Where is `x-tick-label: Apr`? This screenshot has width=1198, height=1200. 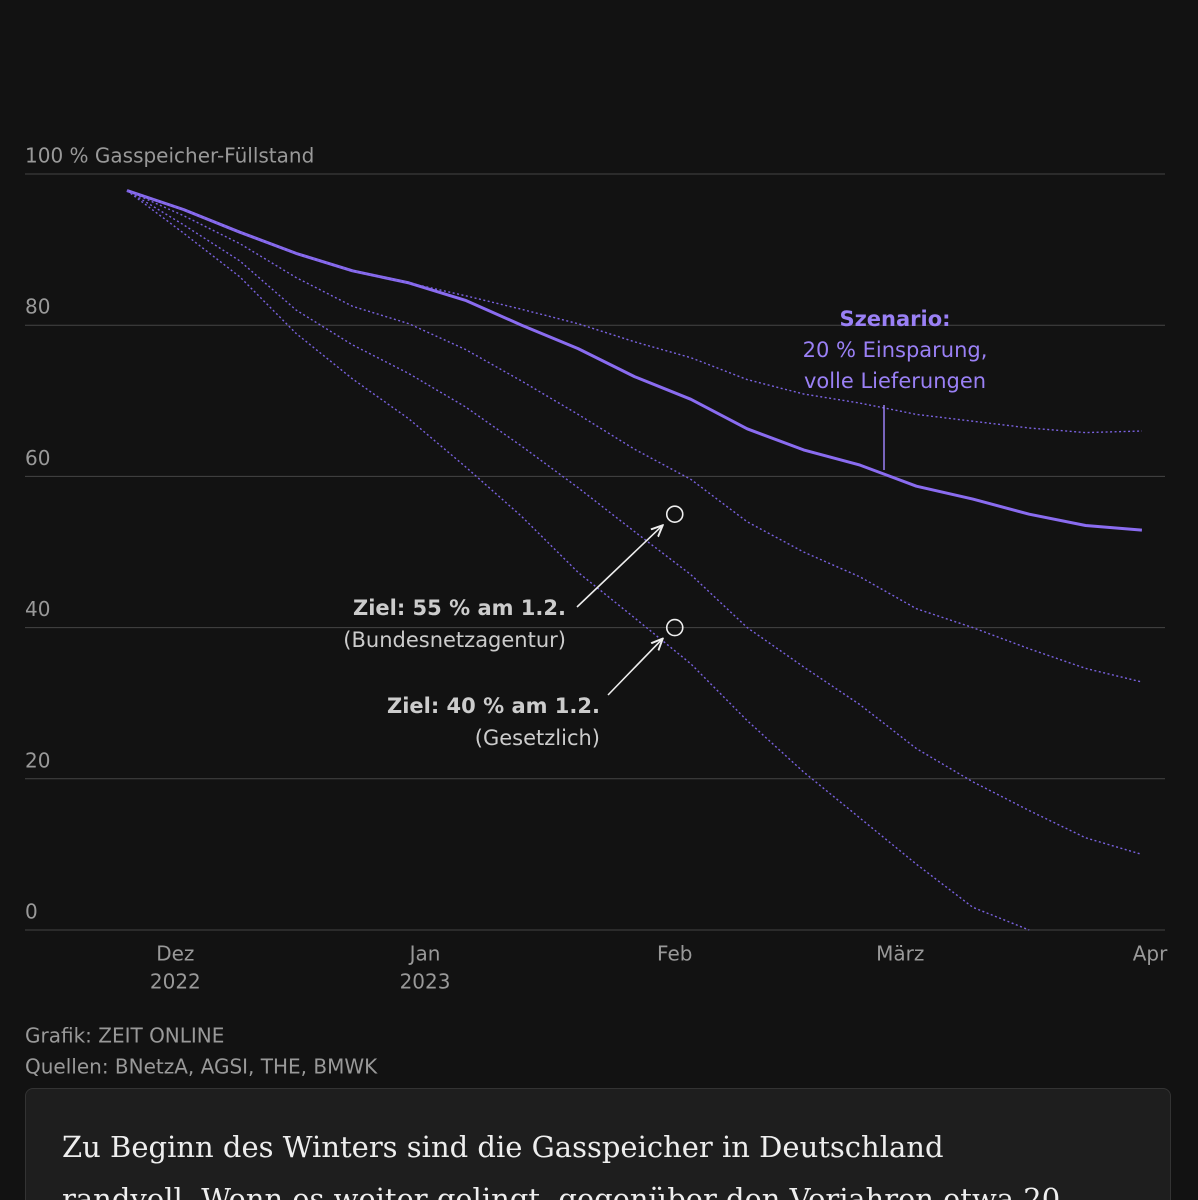 x-tick-label: Apr is located at coordinates (1150, 954).